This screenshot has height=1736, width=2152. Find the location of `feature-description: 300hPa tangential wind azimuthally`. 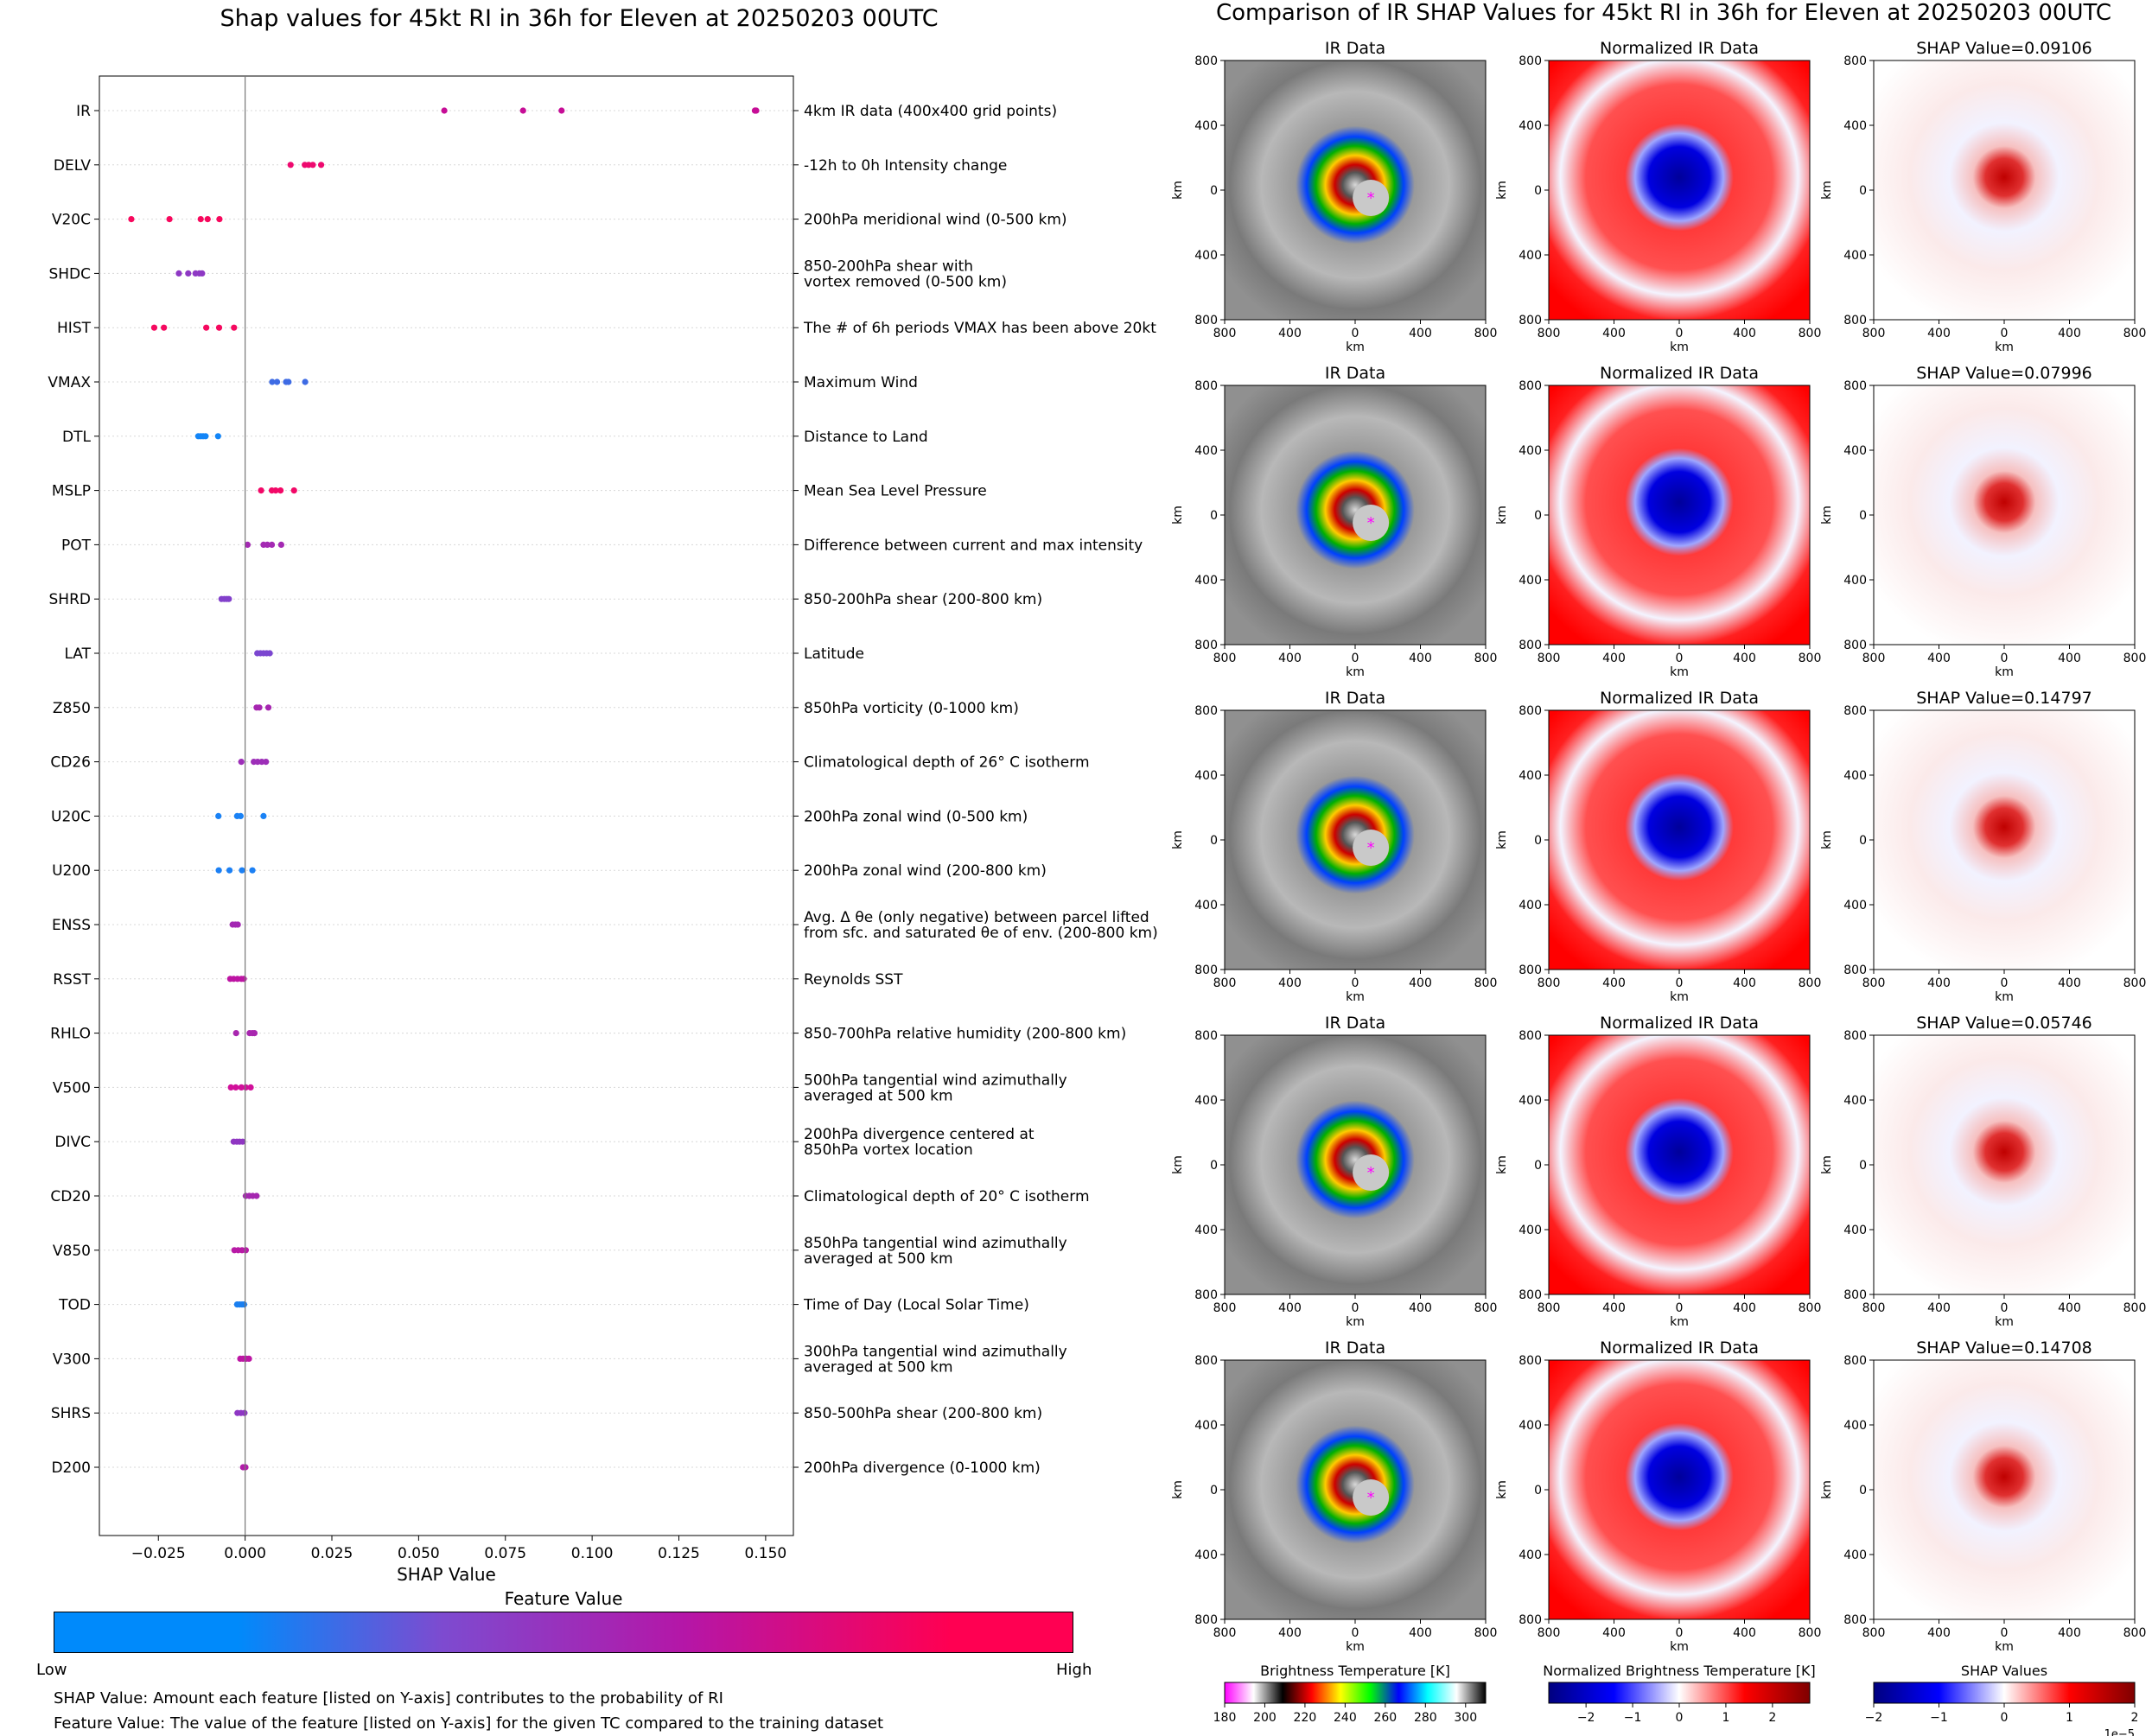

feature-description: 300hPa tangential wind azimuthally is located at coordinates (935, 1351).